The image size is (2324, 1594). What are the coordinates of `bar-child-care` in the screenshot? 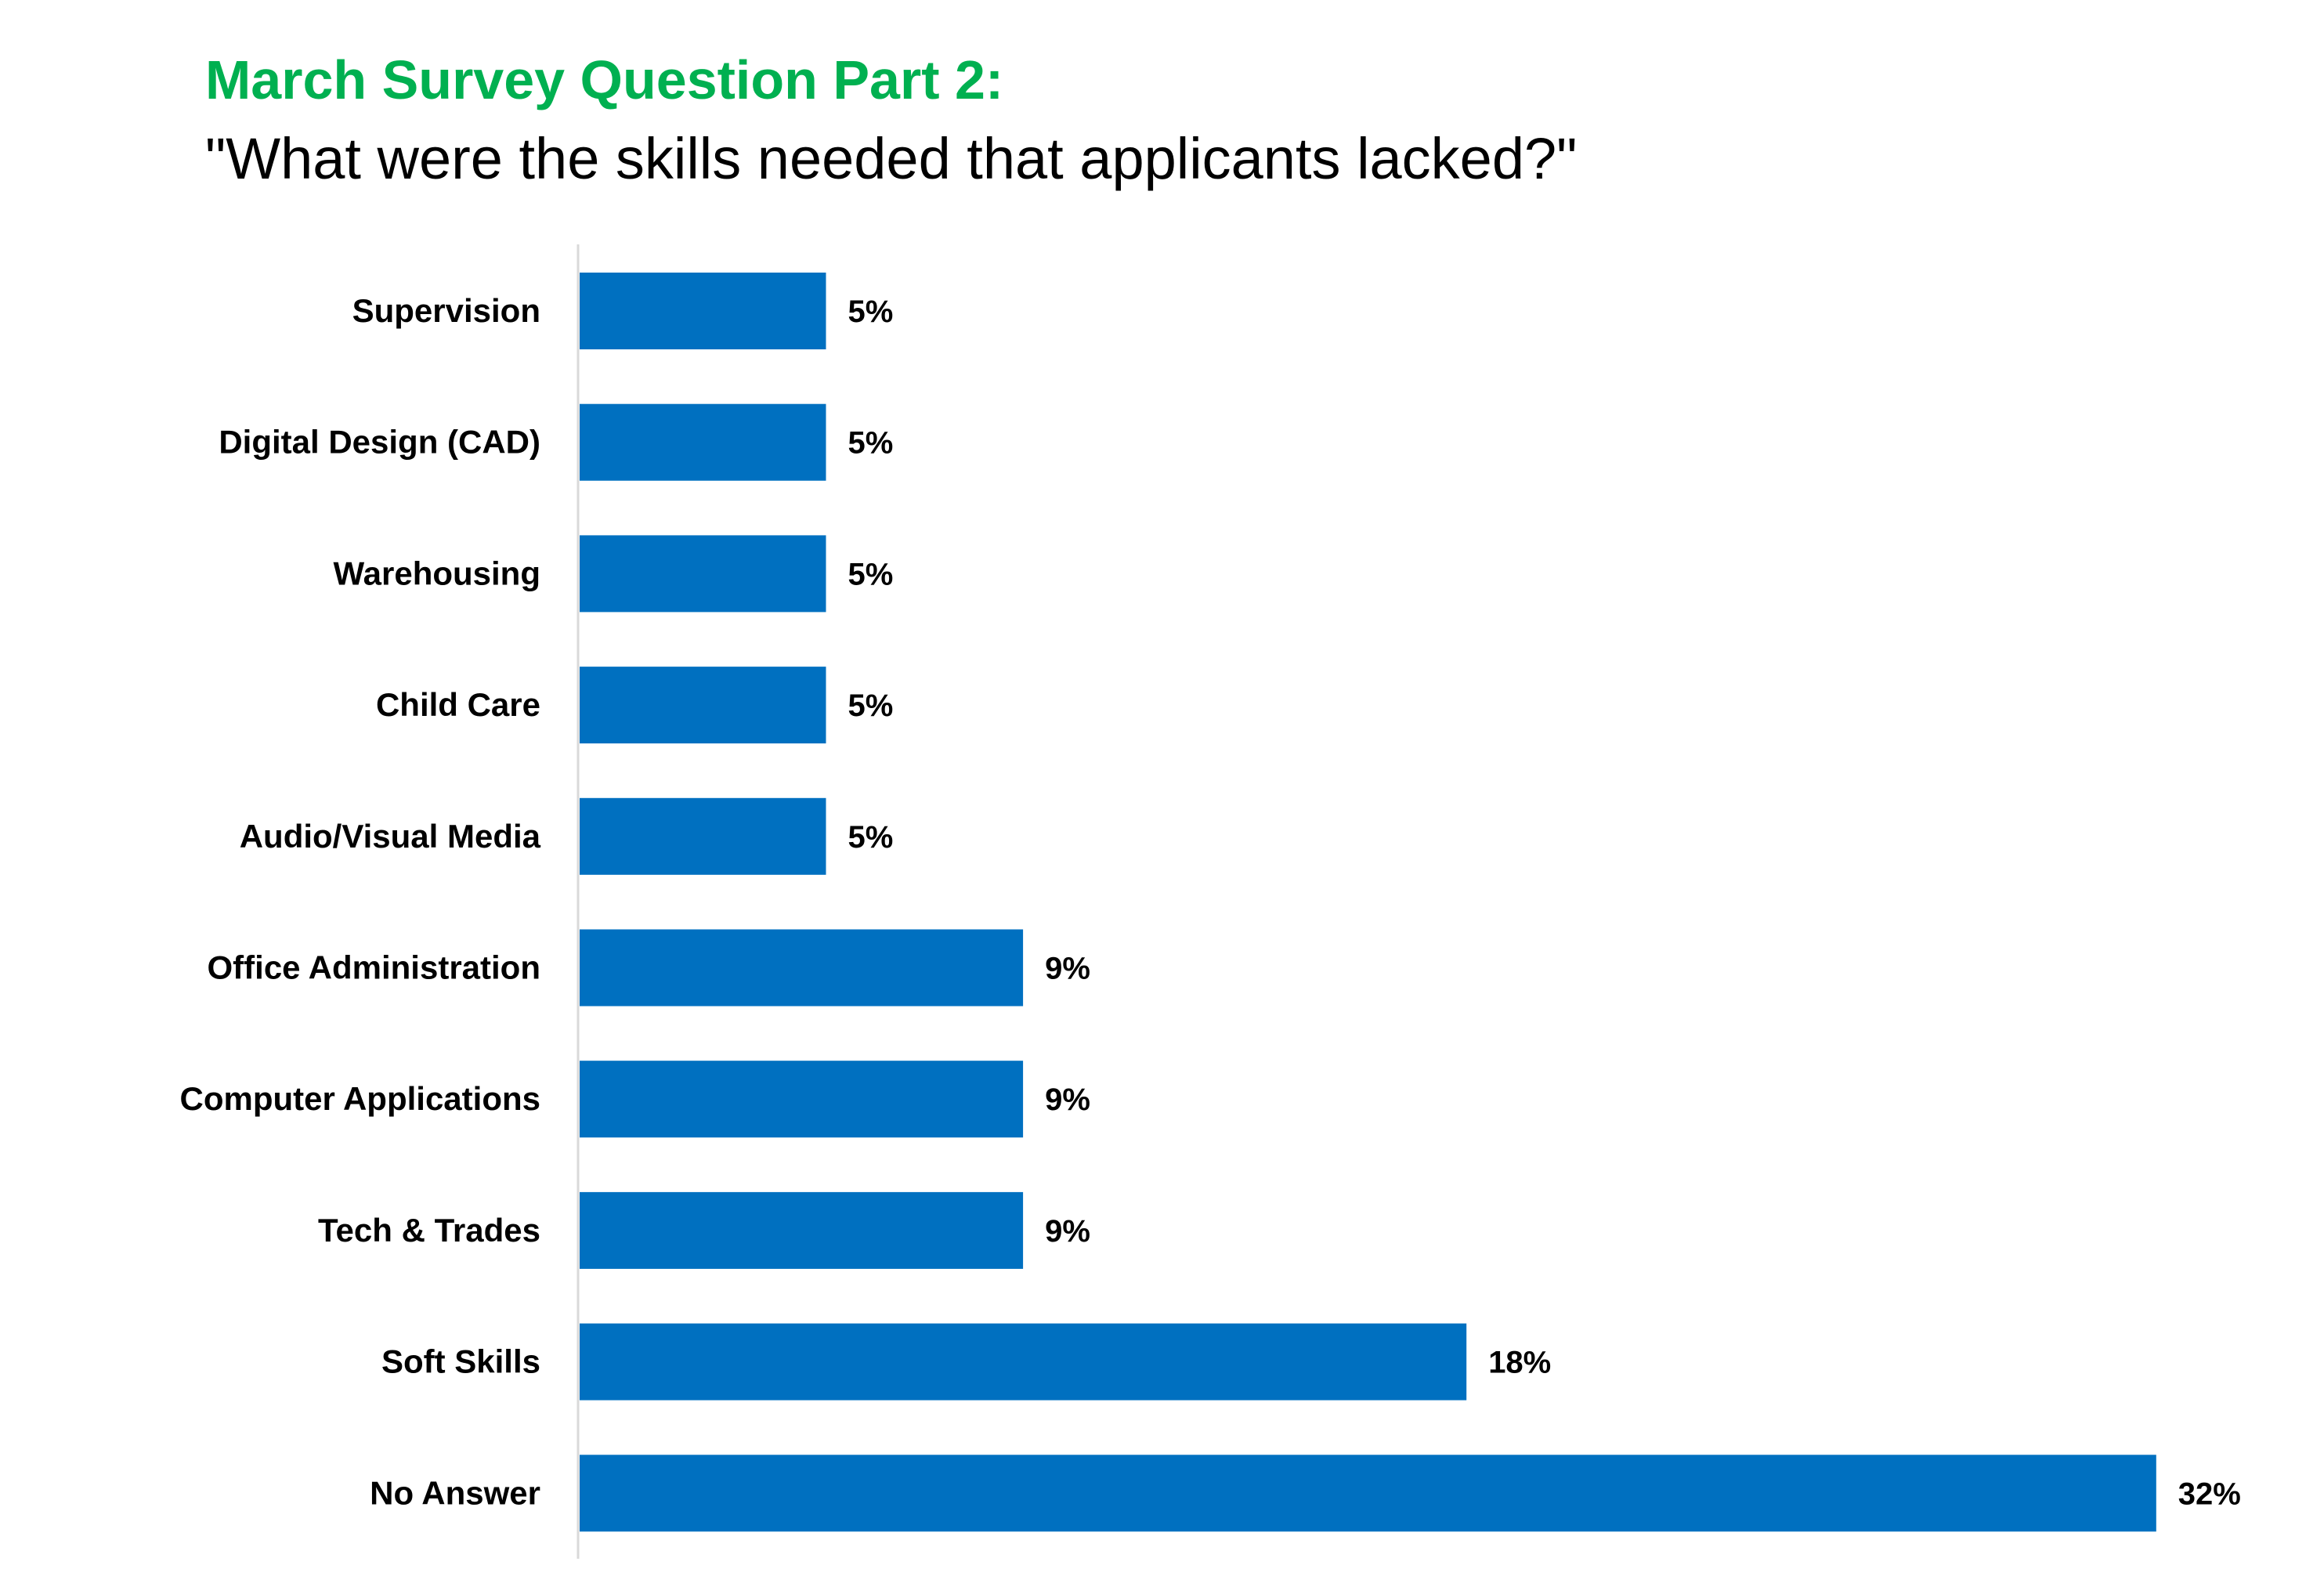 It's located at (703, 705).